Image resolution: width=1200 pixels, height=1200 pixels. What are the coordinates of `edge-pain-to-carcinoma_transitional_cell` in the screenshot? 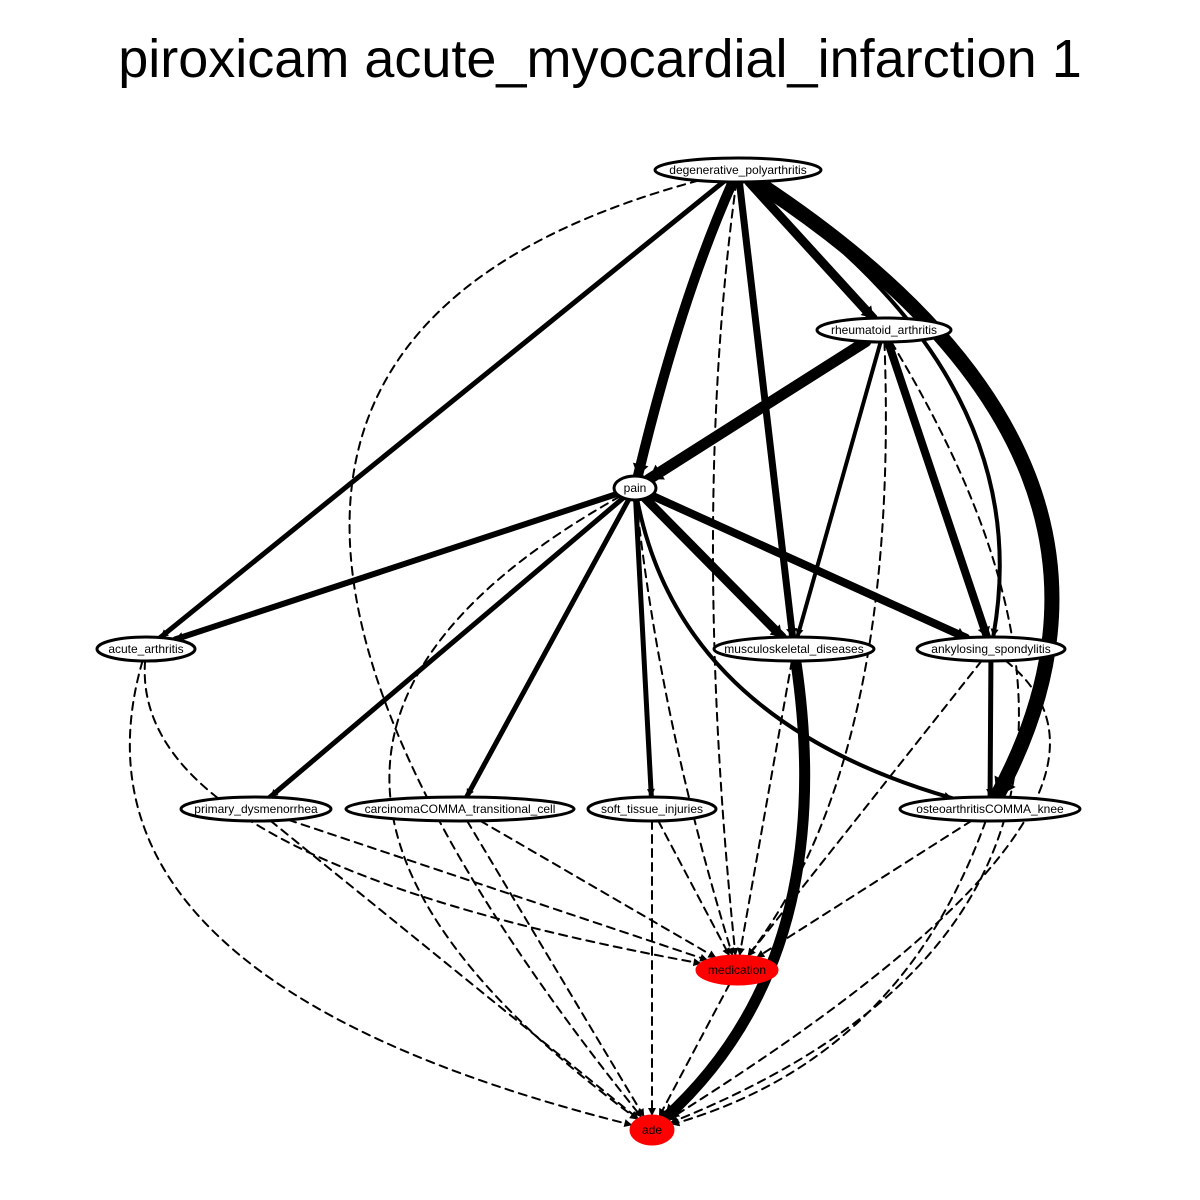 It's located at (548, 648).